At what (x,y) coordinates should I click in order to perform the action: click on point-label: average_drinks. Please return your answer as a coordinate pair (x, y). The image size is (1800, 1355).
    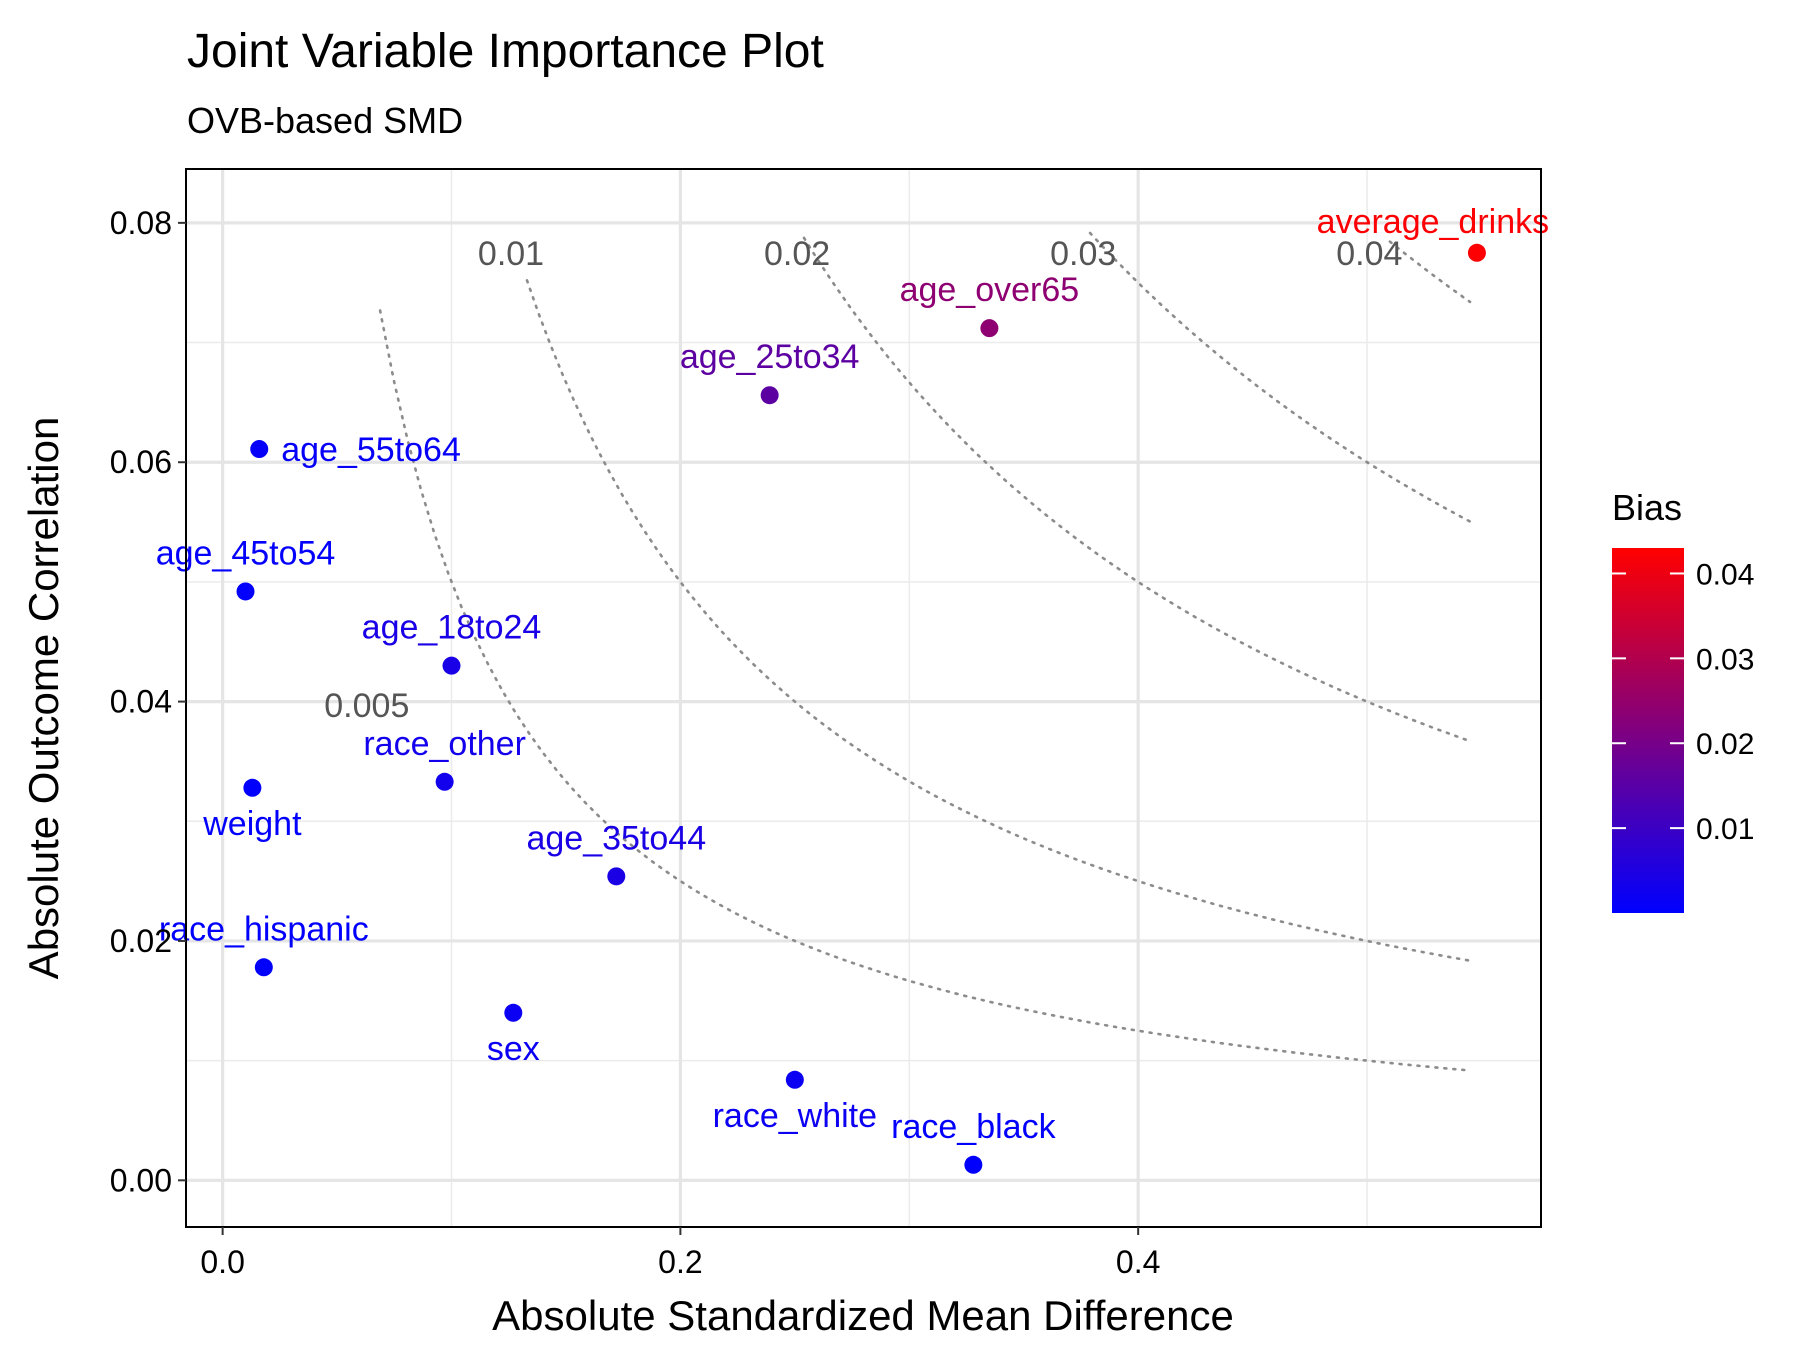
    Looking at the image, I should click on (1433, 222).